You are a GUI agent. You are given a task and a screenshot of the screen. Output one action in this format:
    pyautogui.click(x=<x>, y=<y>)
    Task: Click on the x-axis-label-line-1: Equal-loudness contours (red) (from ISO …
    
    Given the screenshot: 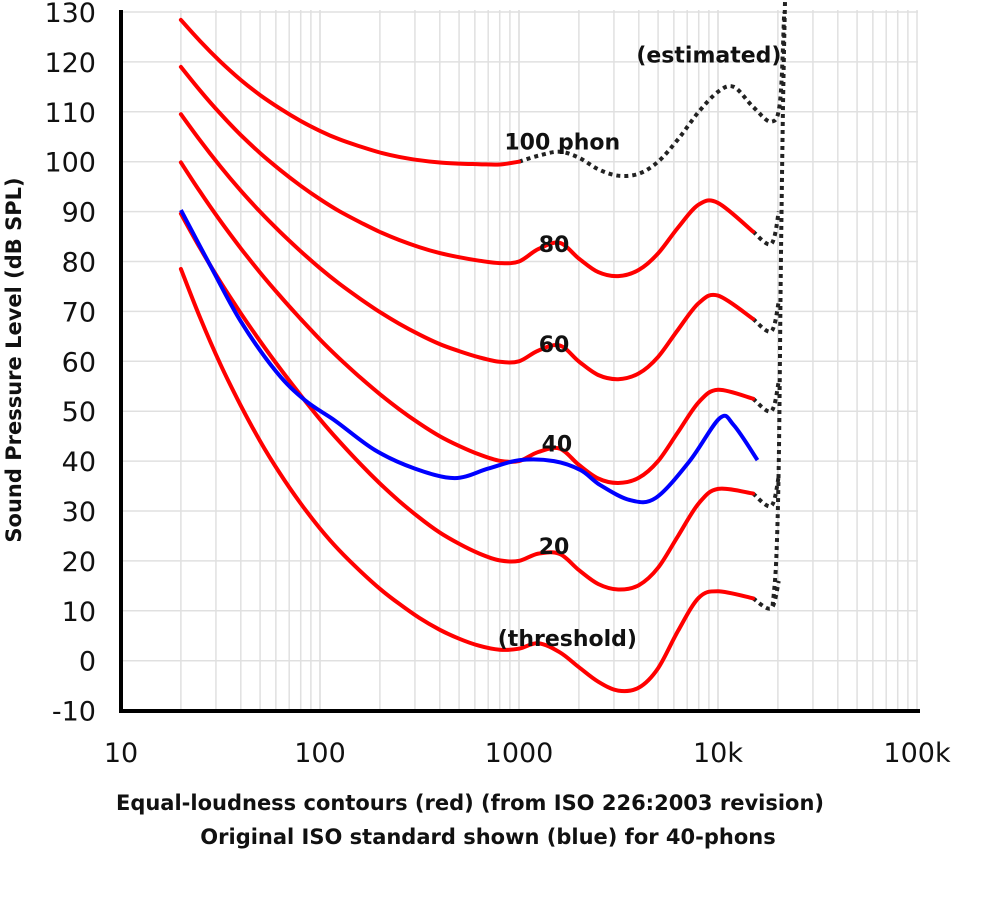 What is the action you would take?
    pyautogui.click(x=470, y=803)
    